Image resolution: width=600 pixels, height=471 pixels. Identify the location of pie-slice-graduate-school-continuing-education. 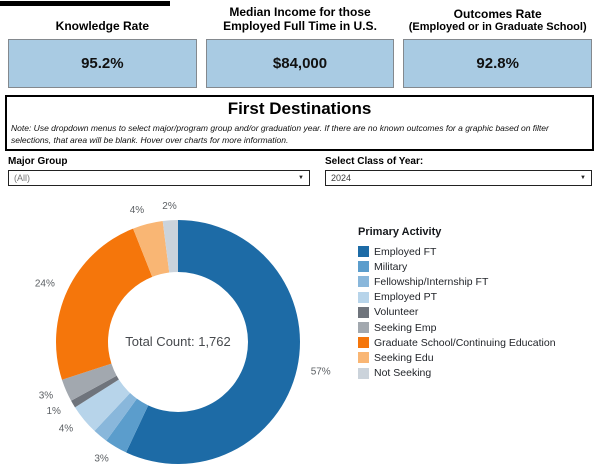
(104, 304).